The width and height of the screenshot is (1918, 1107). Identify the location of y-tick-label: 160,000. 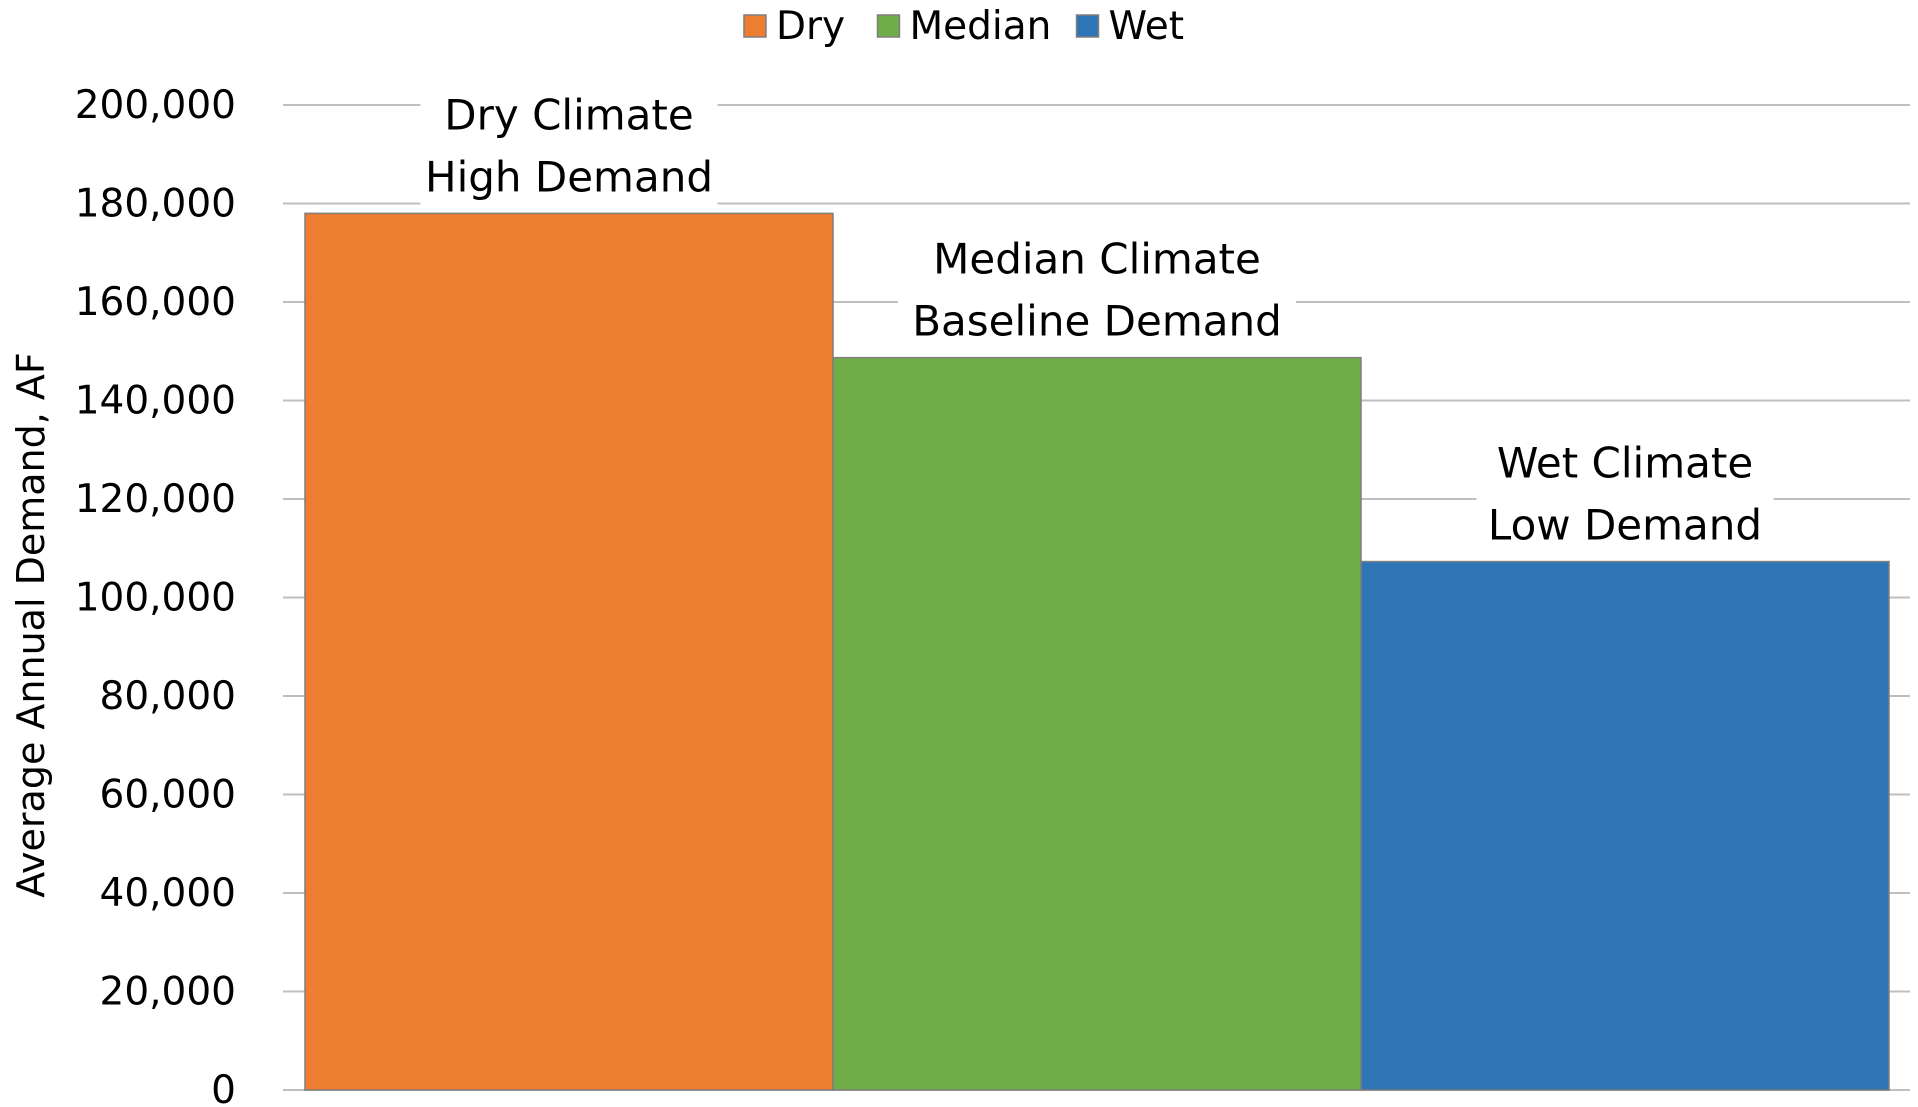
(155, 302).